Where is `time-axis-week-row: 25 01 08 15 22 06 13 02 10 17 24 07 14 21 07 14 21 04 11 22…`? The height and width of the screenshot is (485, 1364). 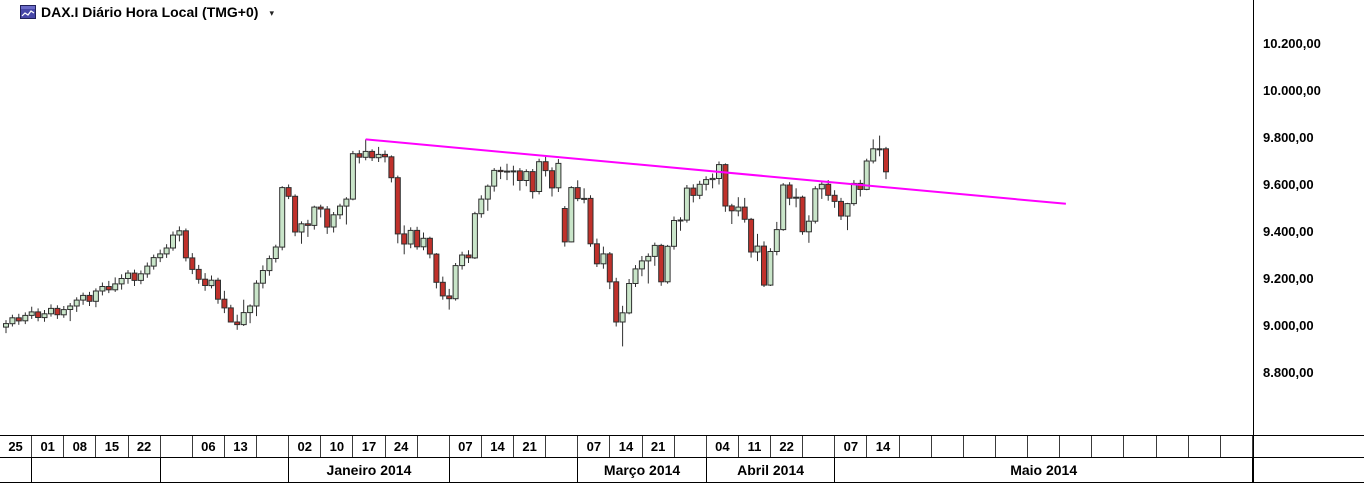 time-axis-week-row: 25 01 08 15 22 06 13 02 10 17 24 07 14 21 07 14 21 04 11 22… is located at coordinates (682, 447).